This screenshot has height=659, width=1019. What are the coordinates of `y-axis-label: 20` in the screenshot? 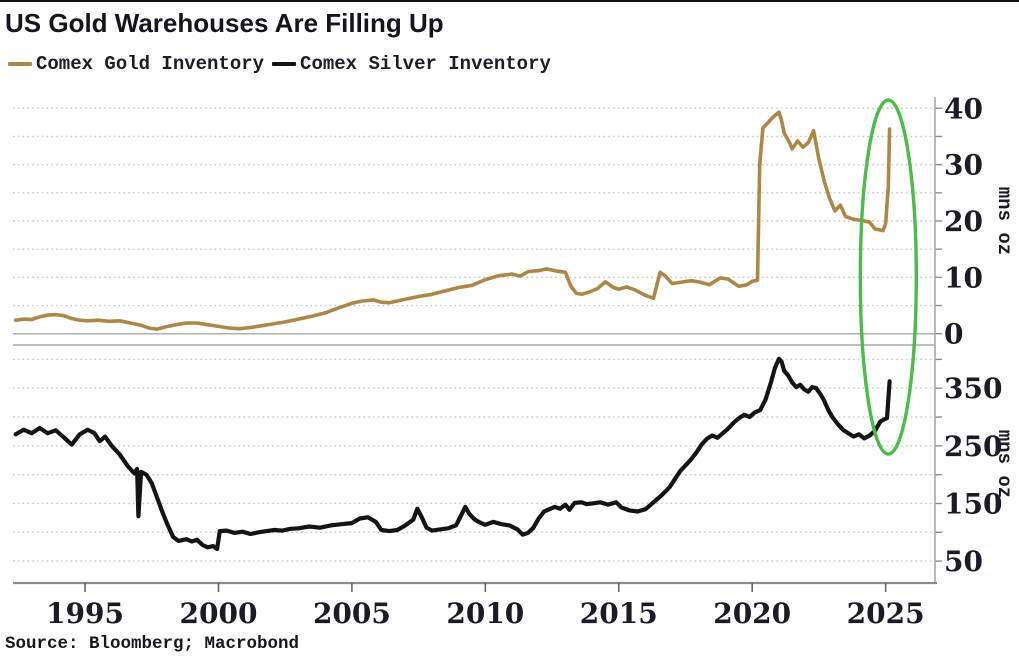 It's located at (963, 221).